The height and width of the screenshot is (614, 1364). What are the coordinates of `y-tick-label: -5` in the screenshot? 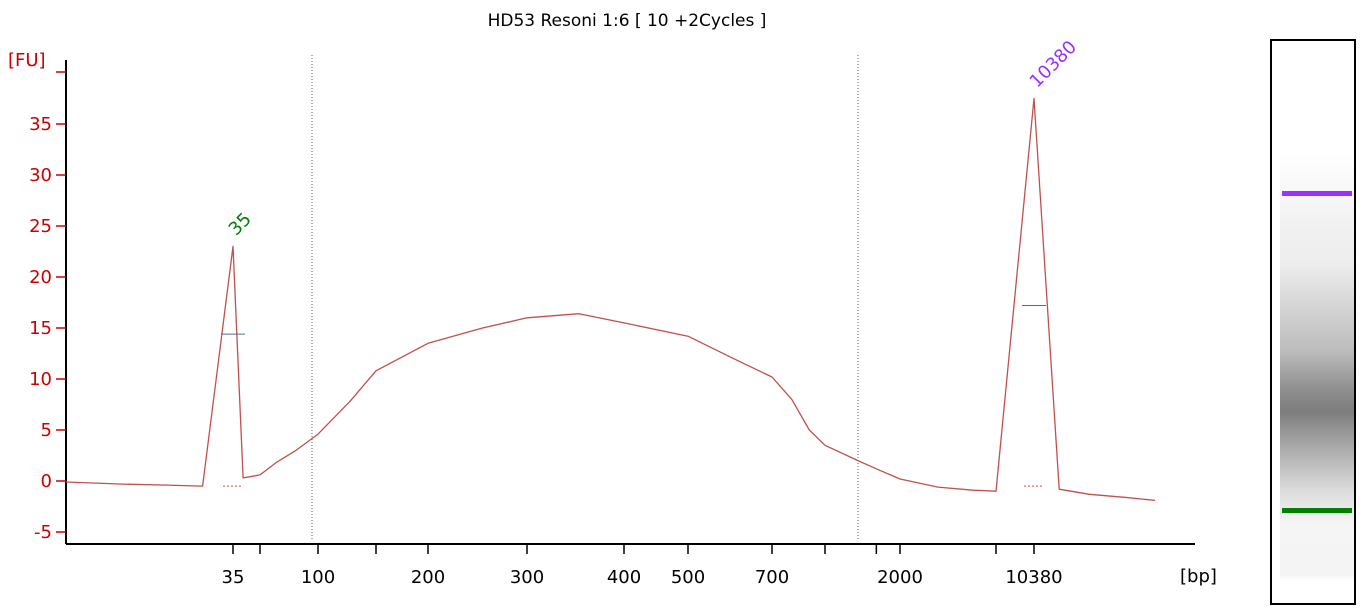 It's located at (43, 532).